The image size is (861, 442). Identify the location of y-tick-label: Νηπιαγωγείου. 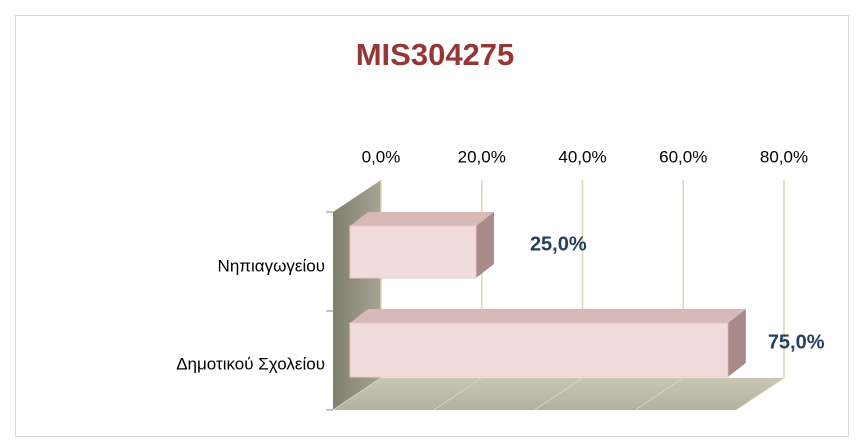
(271, 265).